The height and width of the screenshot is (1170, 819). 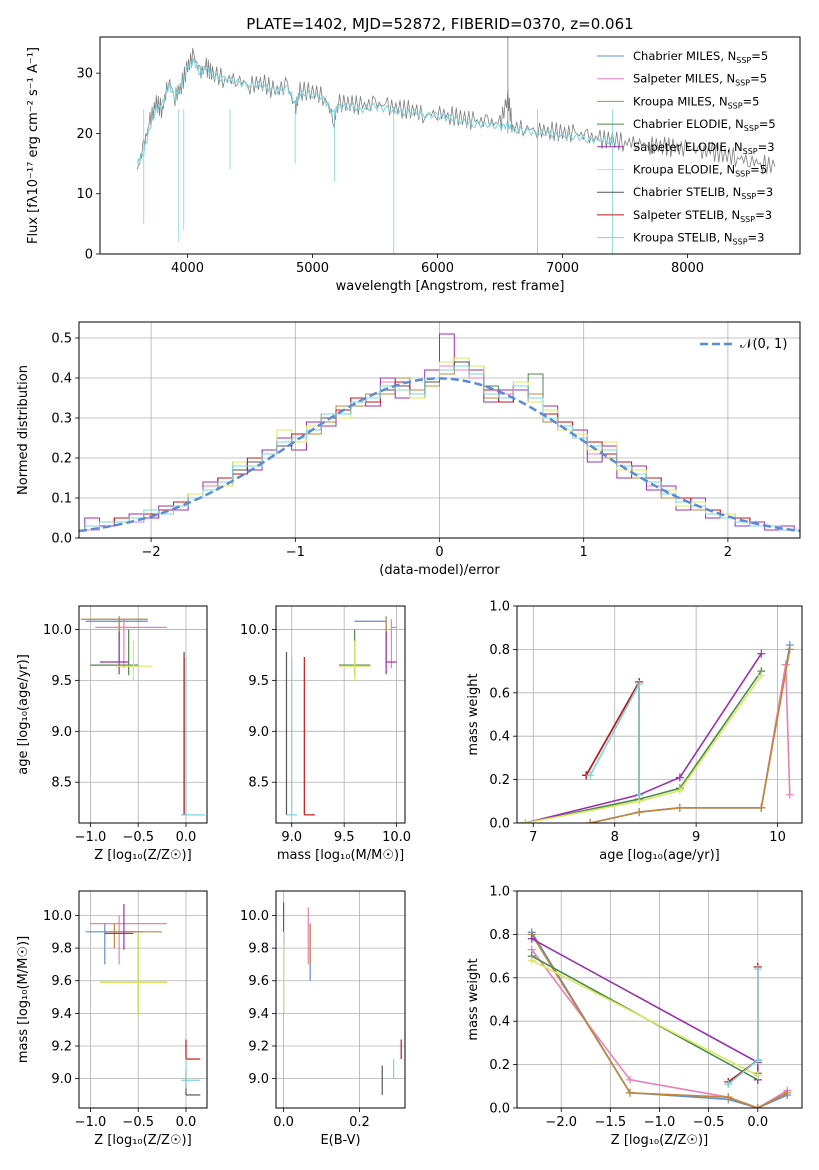 What do you see at coordinates (499, 892) in the screenshot?
I see `y-tick-label: 1.0` at bounding box center [499, 892].